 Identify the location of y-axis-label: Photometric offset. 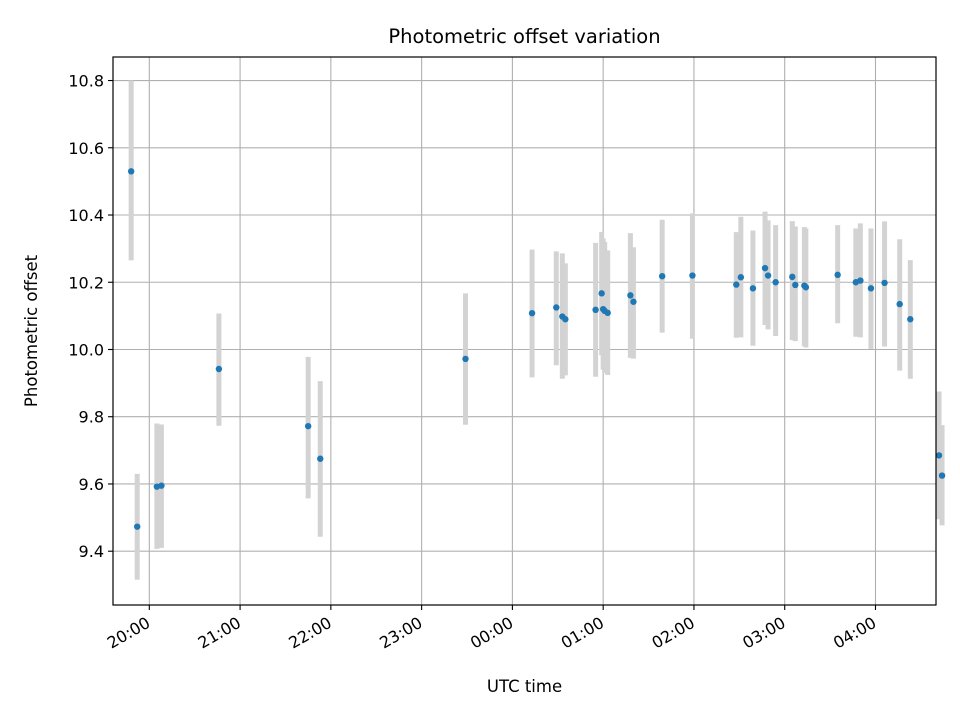
(31, 330).